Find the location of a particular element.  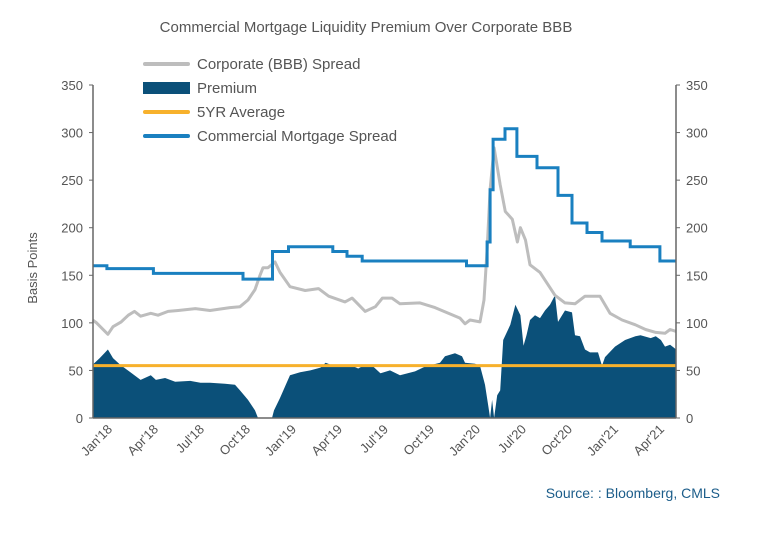

right-tick-label: 150 is located at coordinates (697, 275).